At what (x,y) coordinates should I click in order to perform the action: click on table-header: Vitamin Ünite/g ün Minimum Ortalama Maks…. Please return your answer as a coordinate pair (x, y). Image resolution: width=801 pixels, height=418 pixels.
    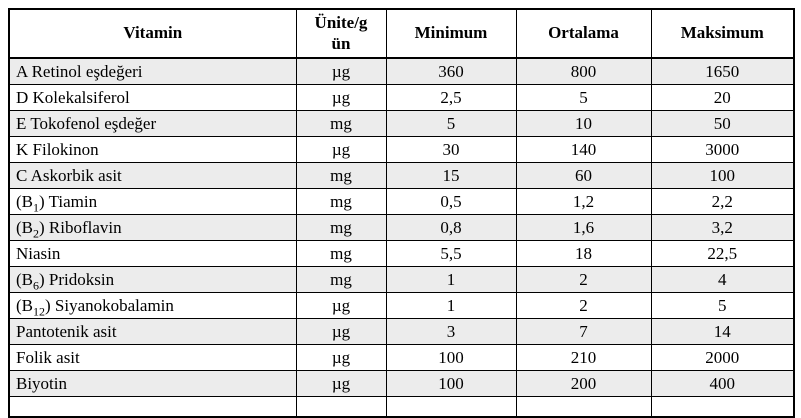
    Looking at the image, I should click on (401, 33).